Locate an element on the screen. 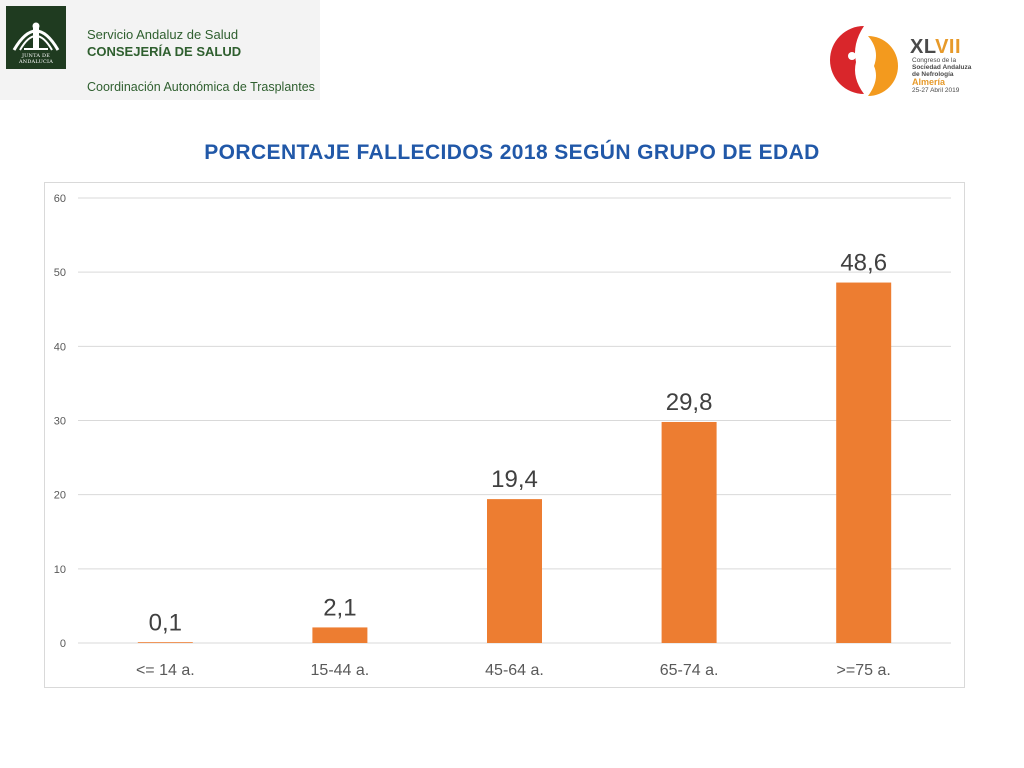 Image resolution: width=1024 pixels, height=768 pixels. y-tick-label: 40 is located at coordinates (60, 347).